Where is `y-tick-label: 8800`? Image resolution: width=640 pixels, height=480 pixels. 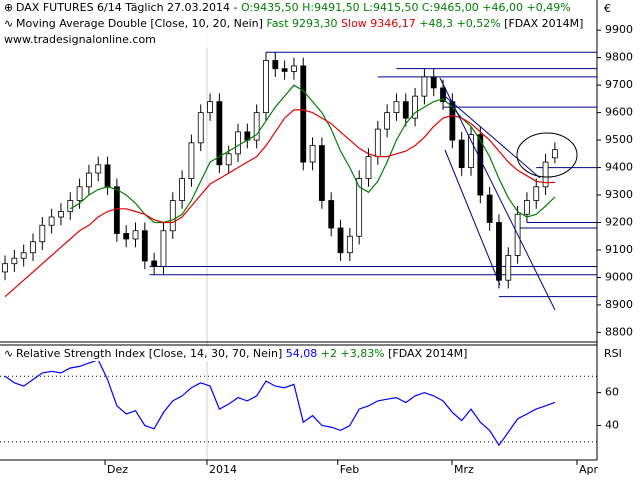
y-tick-label: 8800 is located at coordinates (619, 331).